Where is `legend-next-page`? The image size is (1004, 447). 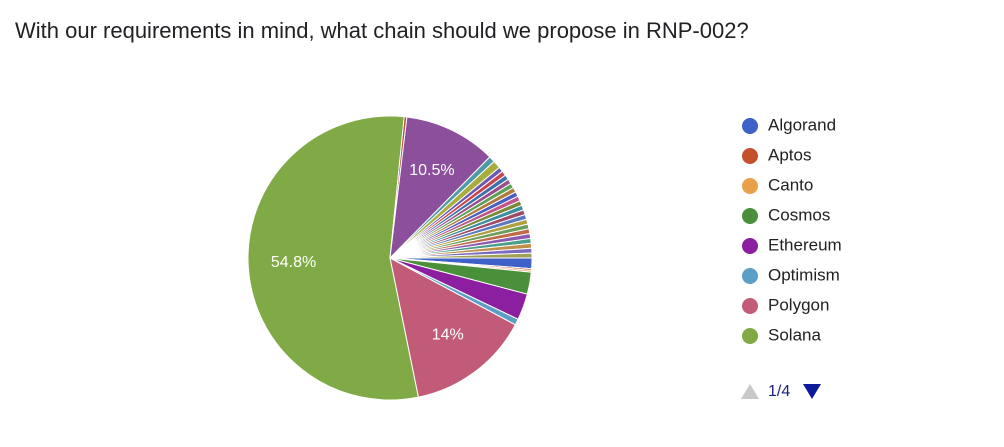 legend-next-page is located at coordinates (812, 391).